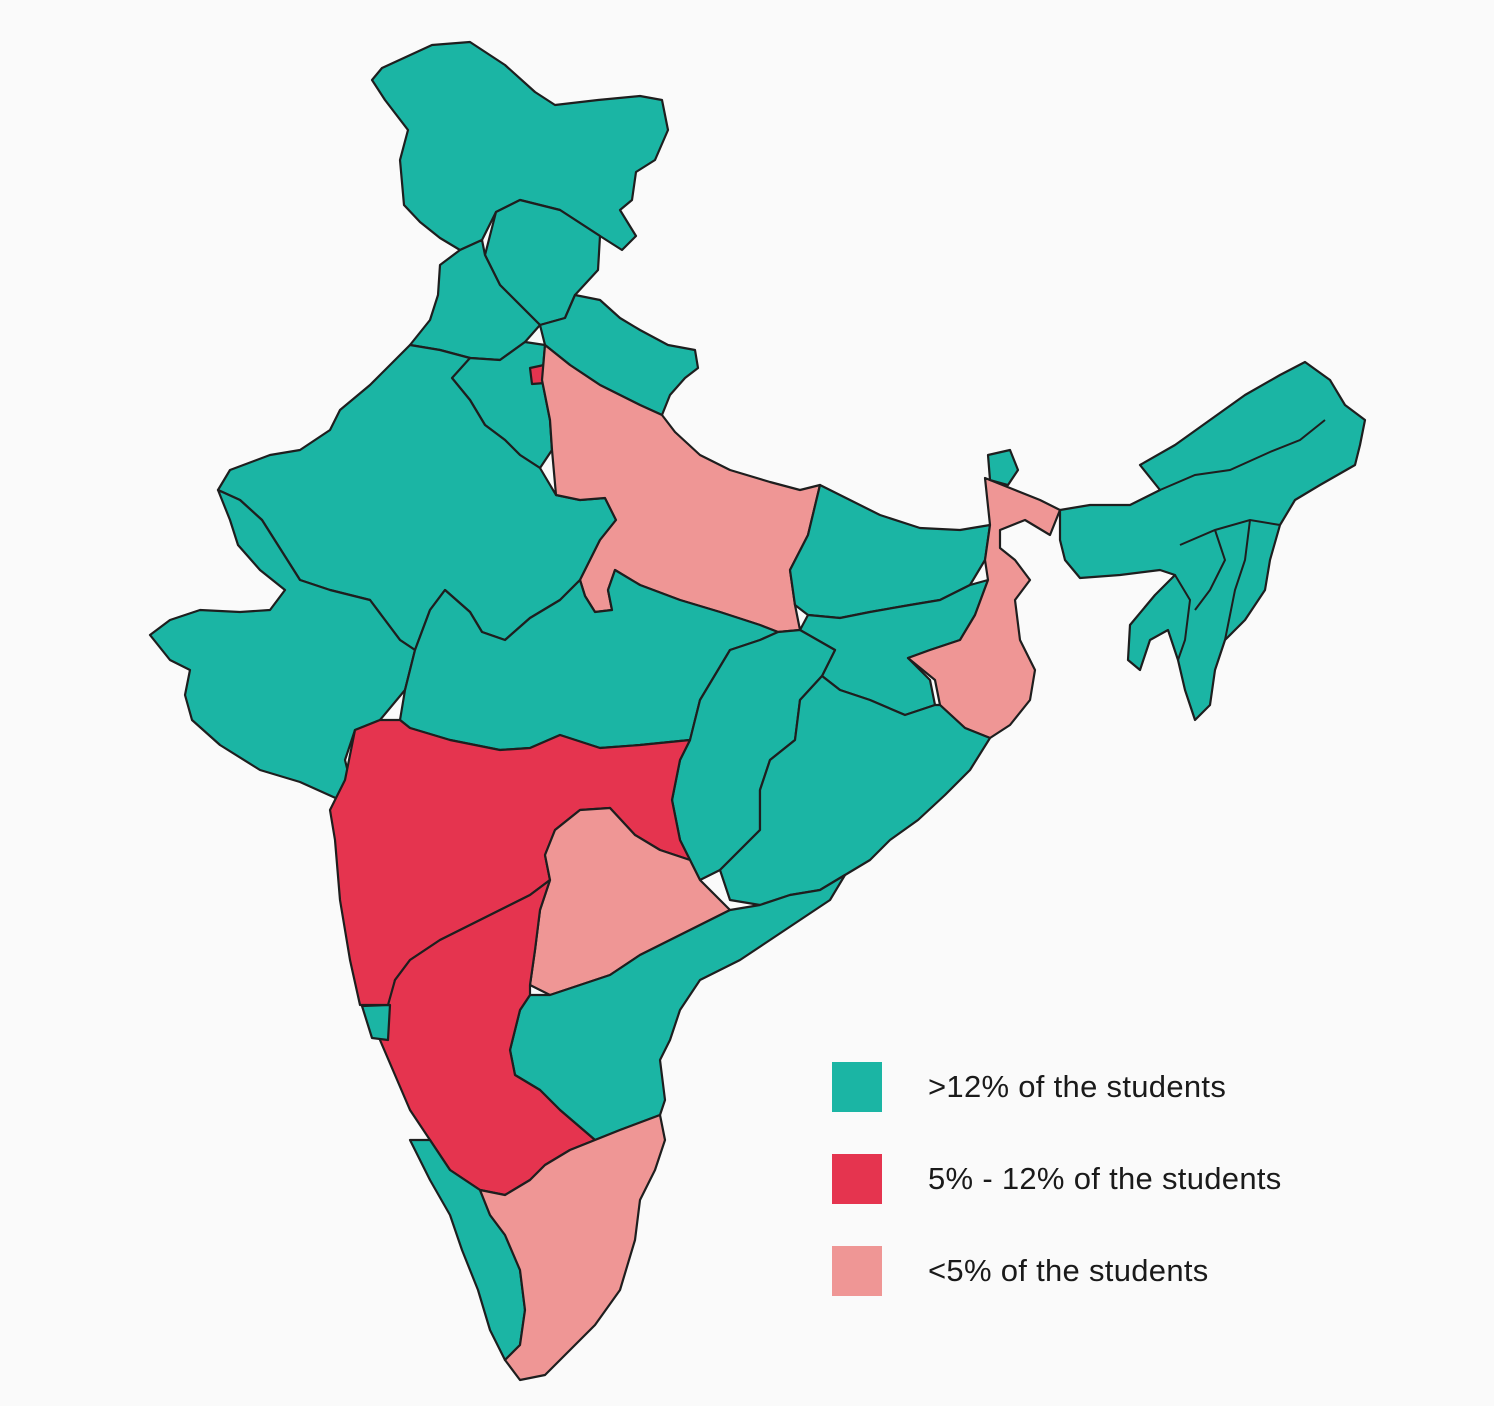 The height and width of the screenshot is (1406, 1494). Describe the element at coordinates (1105, 1178) in the screenshot. I see `legend-label-mid: 5% - 12% of the students` at that location.